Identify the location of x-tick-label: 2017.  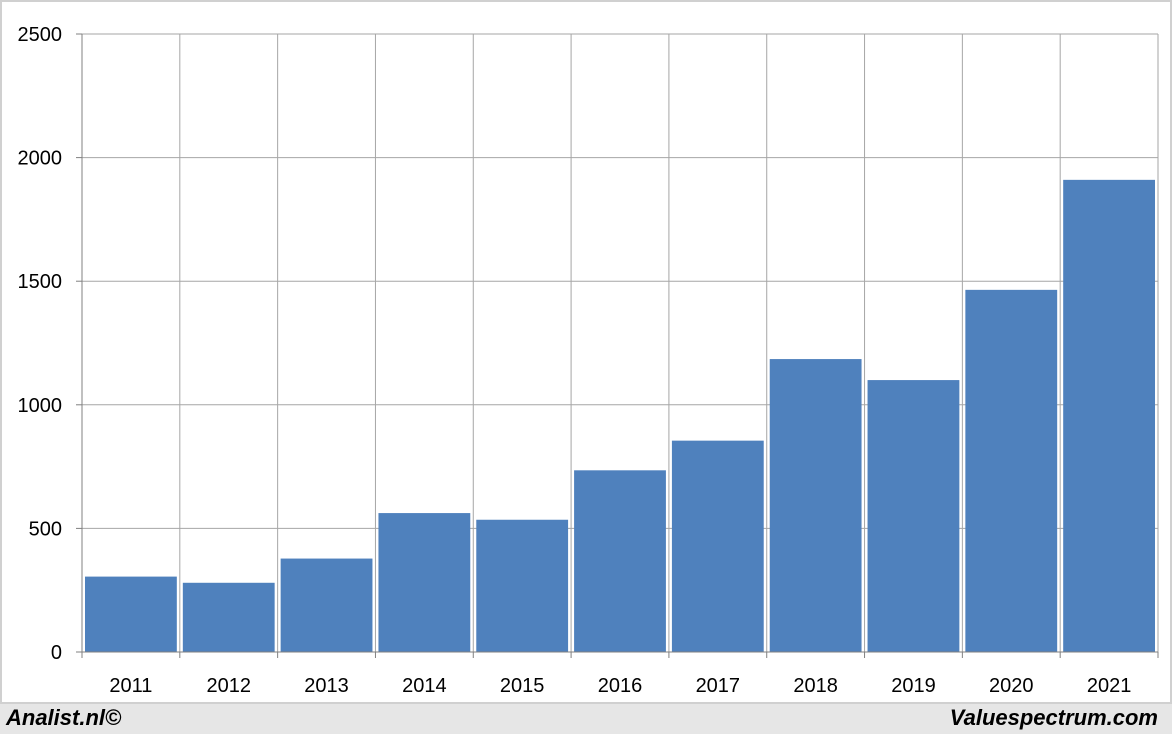
(718, 686).